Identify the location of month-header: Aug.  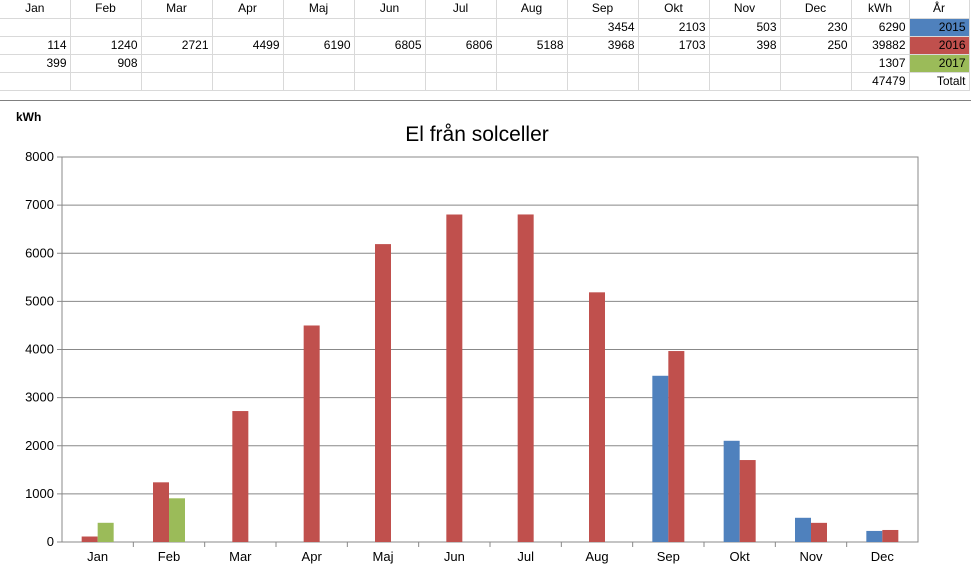
(532, 9).